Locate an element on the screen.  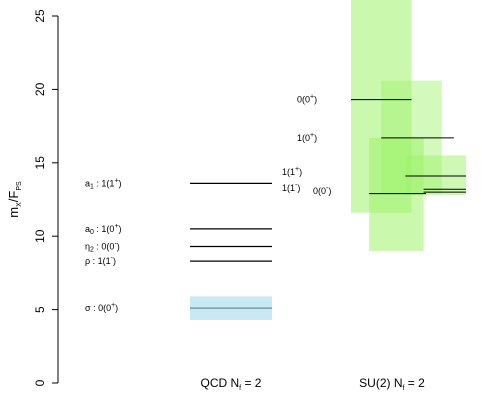
su2-label-1-1minus: 1(1-) is located at coordinates (291, 187).